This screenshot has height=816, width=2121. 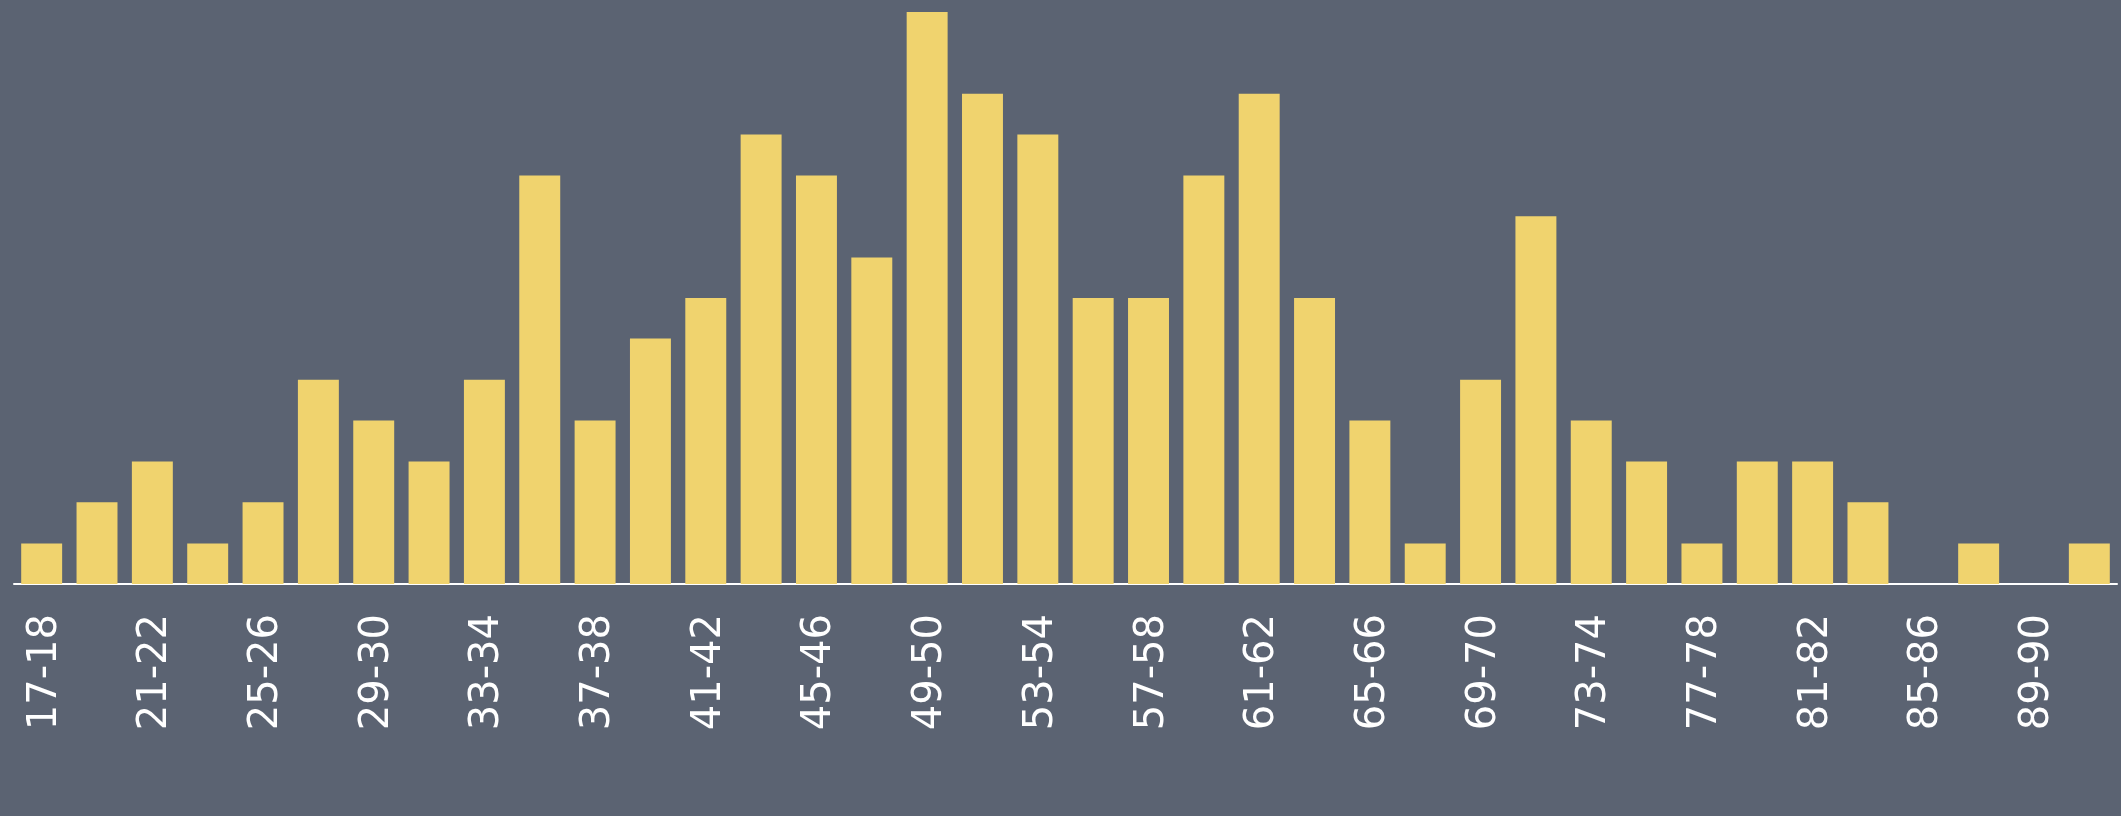 What do you see at coordinates (595, 672) in the screenshot?
I see `x-tick-label: 37-38` at bounding box center [595, 672].